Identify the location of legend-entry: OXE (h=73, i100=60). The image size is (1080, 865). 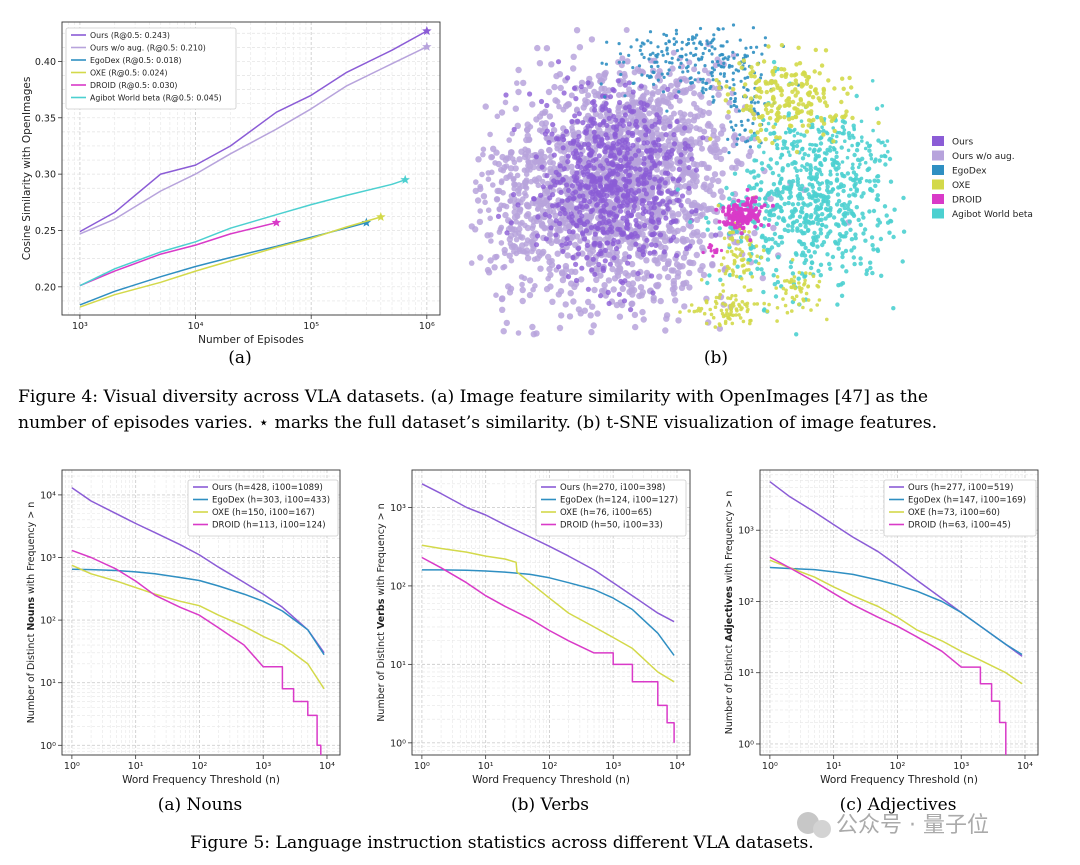
(954, 513).